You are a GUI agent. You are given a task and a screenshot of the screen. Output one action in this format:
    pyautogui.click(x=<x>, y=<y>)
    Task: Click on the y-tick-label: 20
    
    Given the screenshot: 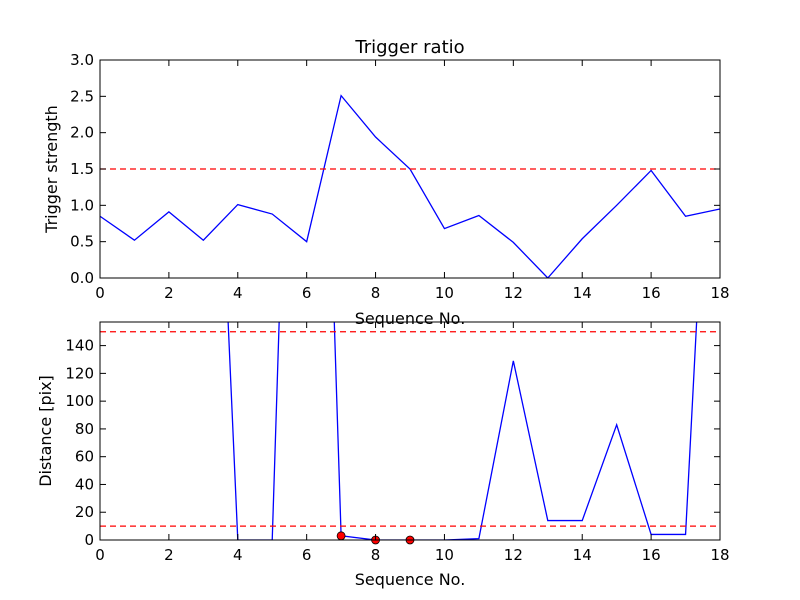 What is the action you would take?
    pyautogui.click(x=84, y=512)
    